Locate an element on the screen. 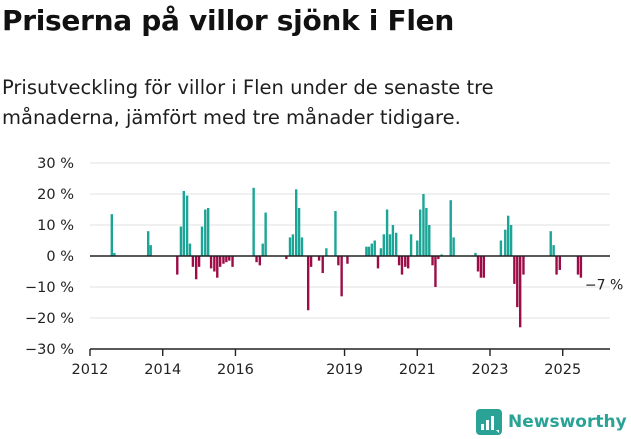 This screenshot has height=439, width=631. x-tick-label: 2025 is located at coordinates (562, 370).